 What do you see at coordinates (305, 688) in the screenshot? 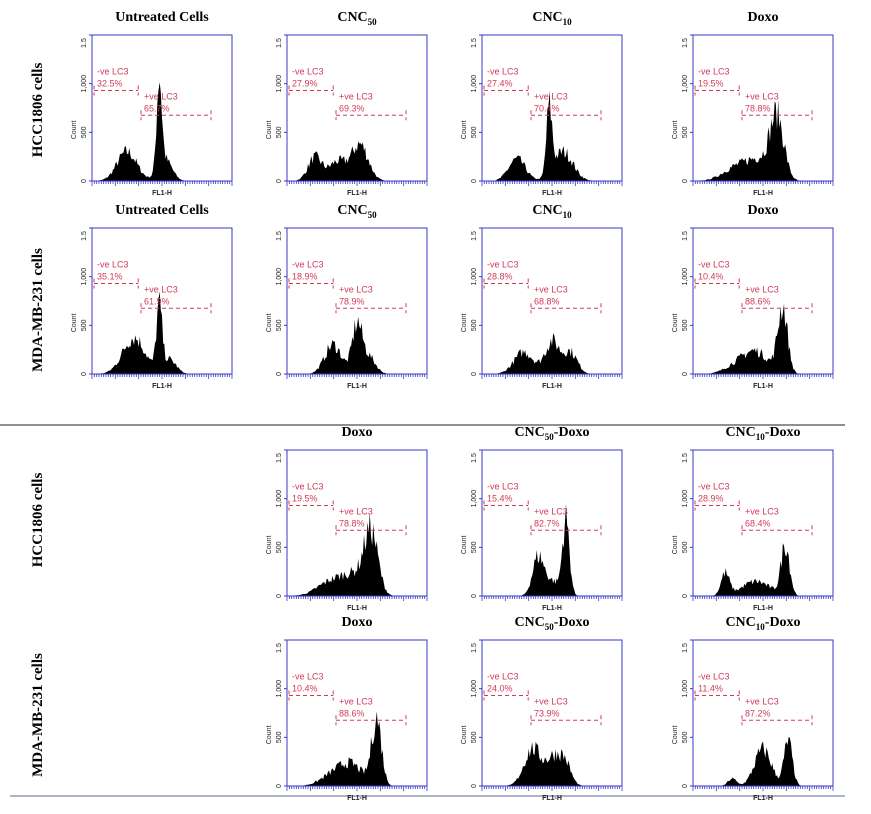
I see `neg-gate-percent: 10.4%` at bounding box center [305, 688].